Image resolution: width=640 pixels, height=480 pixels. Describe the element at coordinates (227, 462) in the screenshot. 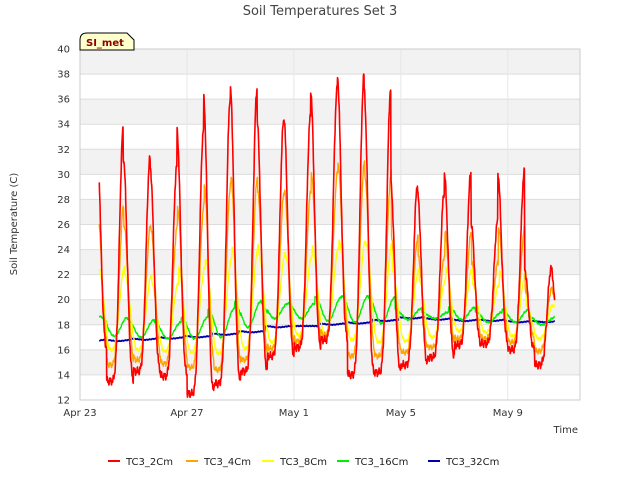

I see `legend-label: TC3_4Cm` at that location.